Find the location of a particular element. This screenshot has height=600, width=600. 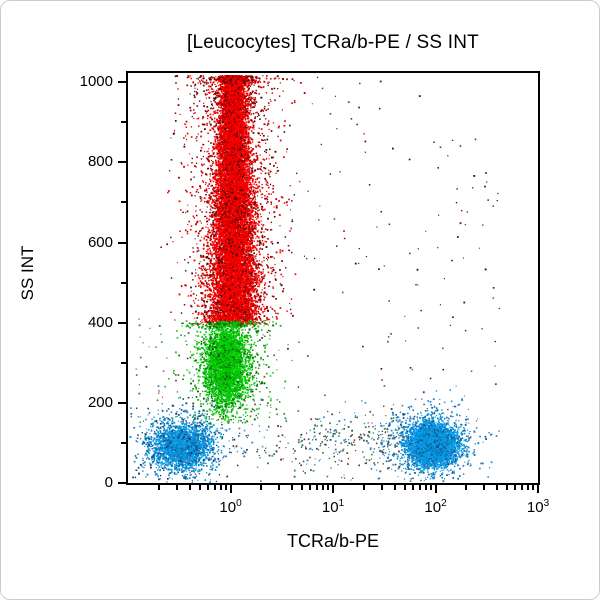

y-tick-label: 600 is located at coordinates (100, 242).